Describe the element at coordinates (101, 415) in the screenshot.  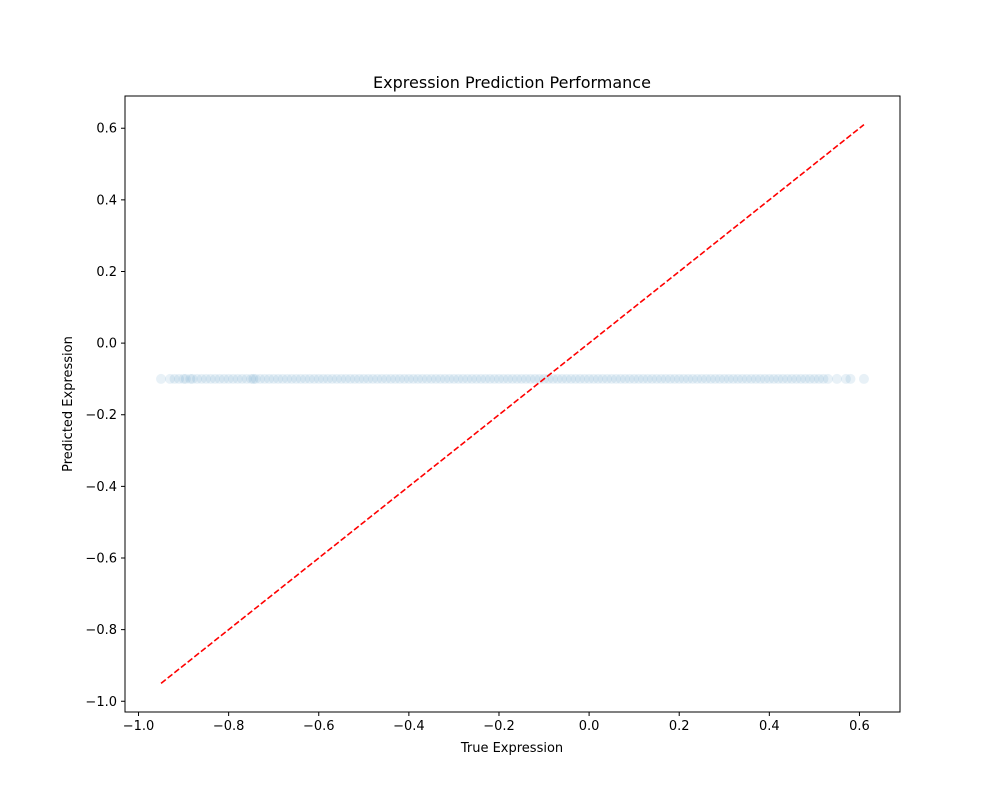
I see `y-tick-label: −0.2` at that location.